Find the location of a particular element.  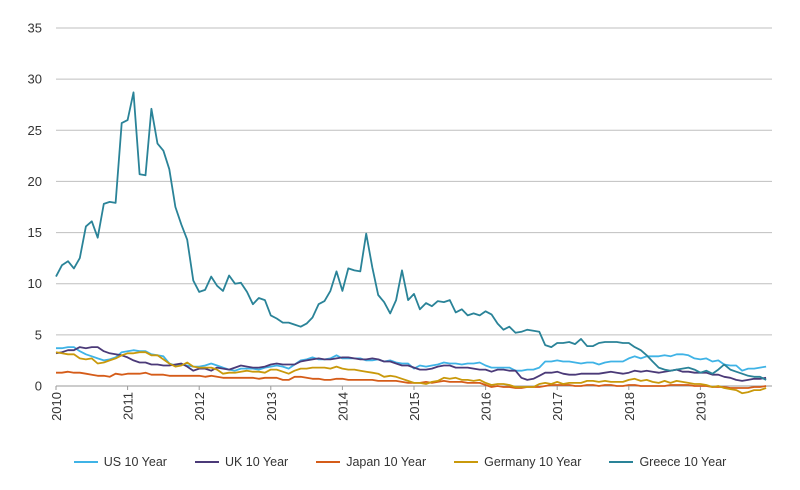

series-line-uk-10-year is located at coordinates (411, 364).